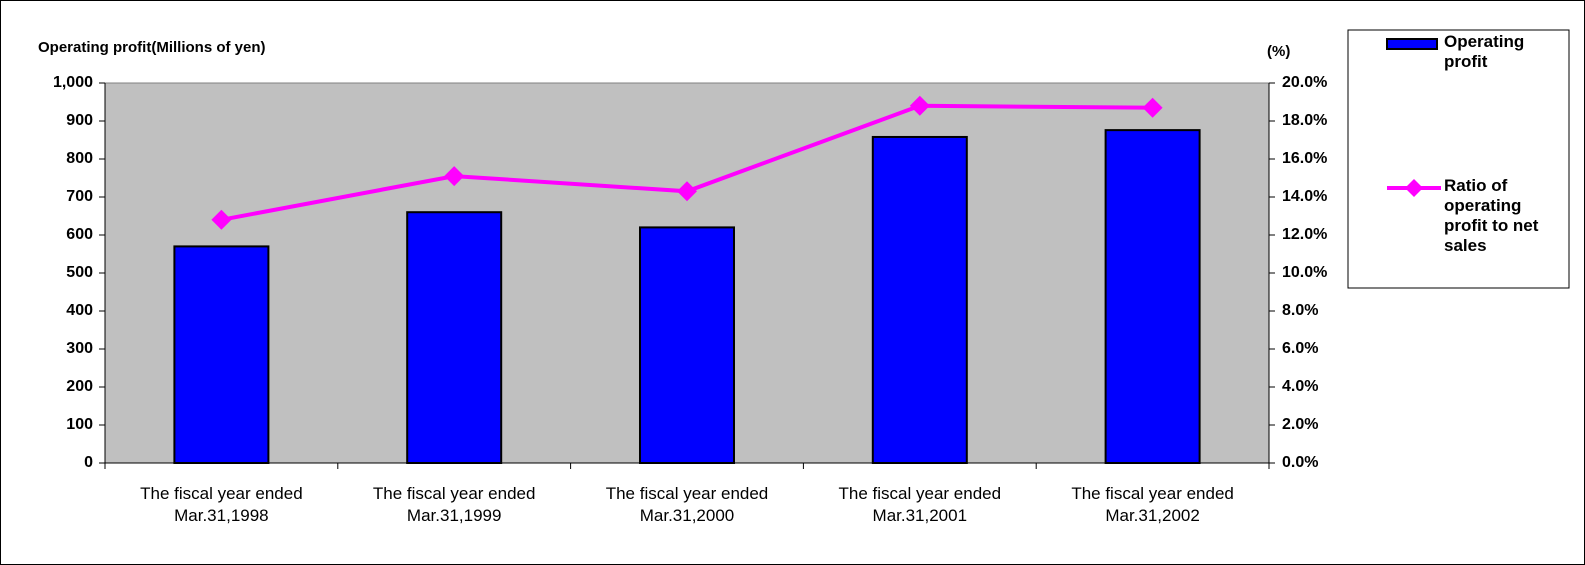 The width and height of the screenshot is (1585, 565). What do you see at coordinates (79, 348) in the screenshot?
I see `y-tick-label: 300` at bounding box center [79, 348].